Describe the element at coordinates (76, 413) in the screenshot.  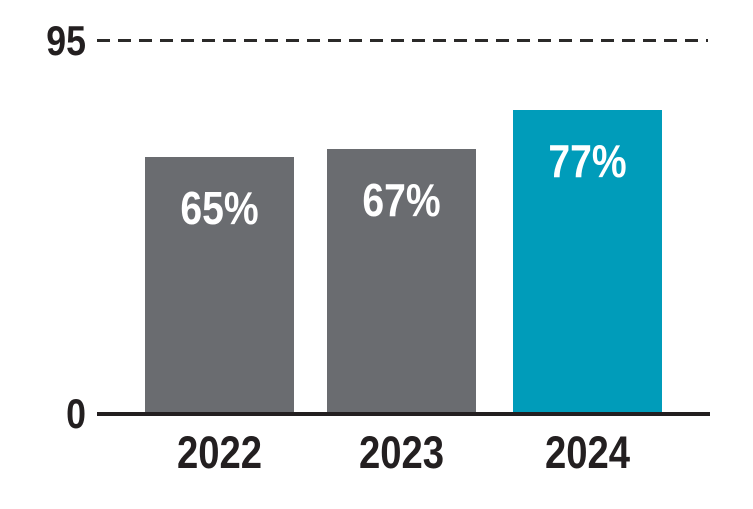
I see `y-axis-tick-0: 0` at that location.